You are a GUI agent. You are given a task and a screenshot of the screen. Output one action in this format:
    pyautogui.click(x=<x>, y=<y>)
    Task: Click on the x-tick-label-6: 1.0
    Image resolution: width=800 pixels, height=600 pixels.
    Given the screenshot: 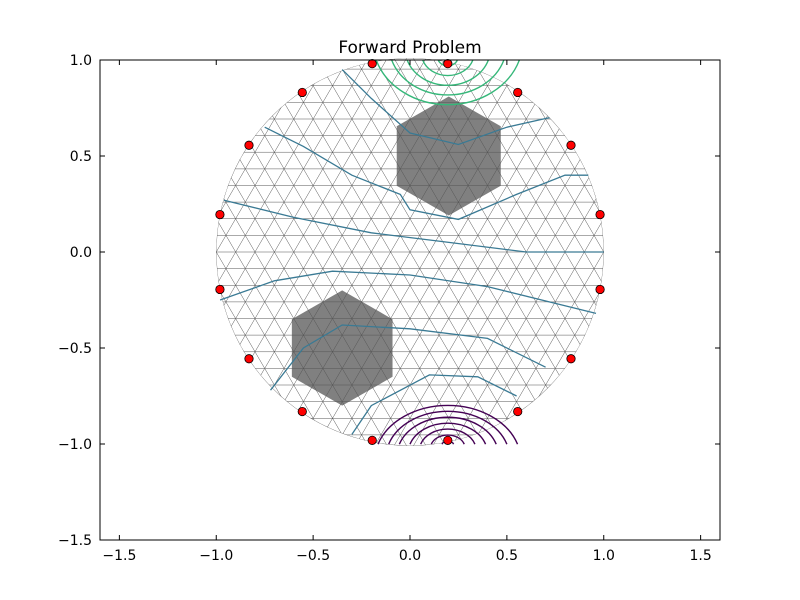 What is the action you would take?
    pyautogui.click(x=604, y=556)
    